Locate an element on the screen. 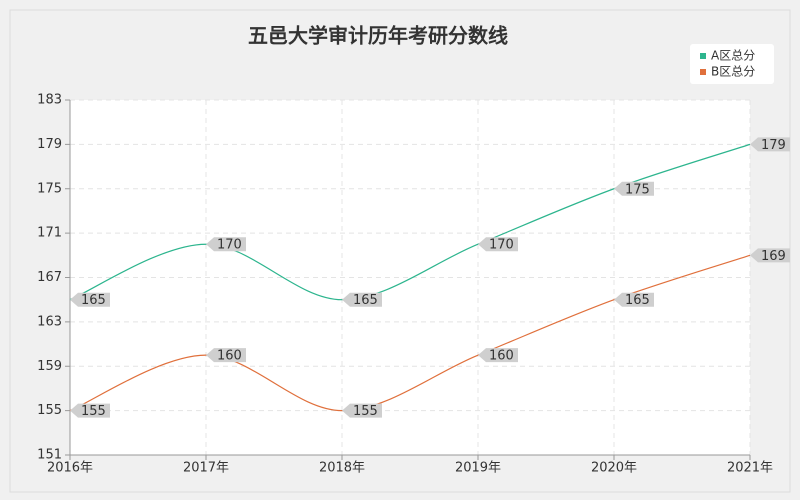 Image resolution: width=800 pixels, height=500 pixels. data-label: 175 is located at coordinates (637, 189).